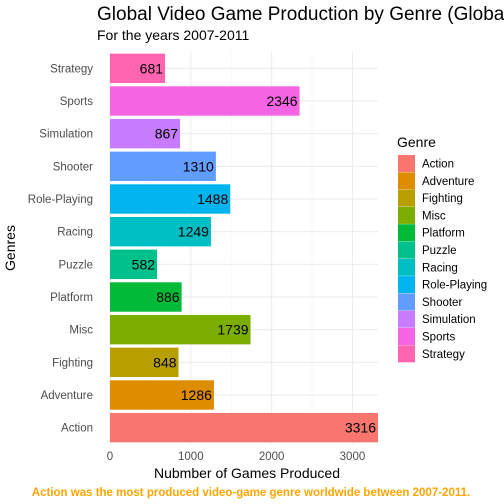  What do you see at coordinates (196, 395) in the screenshot?
I see `data-label: 1286` at bounding box center [196, 395].